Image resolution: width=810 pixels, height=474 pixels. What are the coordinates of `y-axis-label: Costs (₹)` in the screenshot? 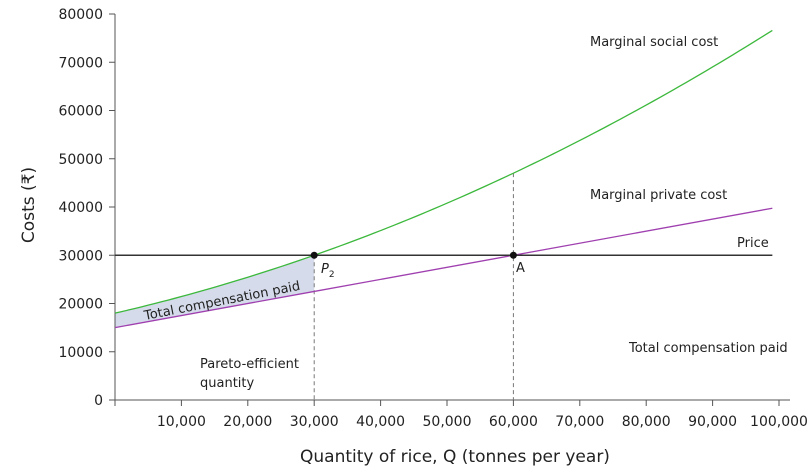 It's located at (29, 205).